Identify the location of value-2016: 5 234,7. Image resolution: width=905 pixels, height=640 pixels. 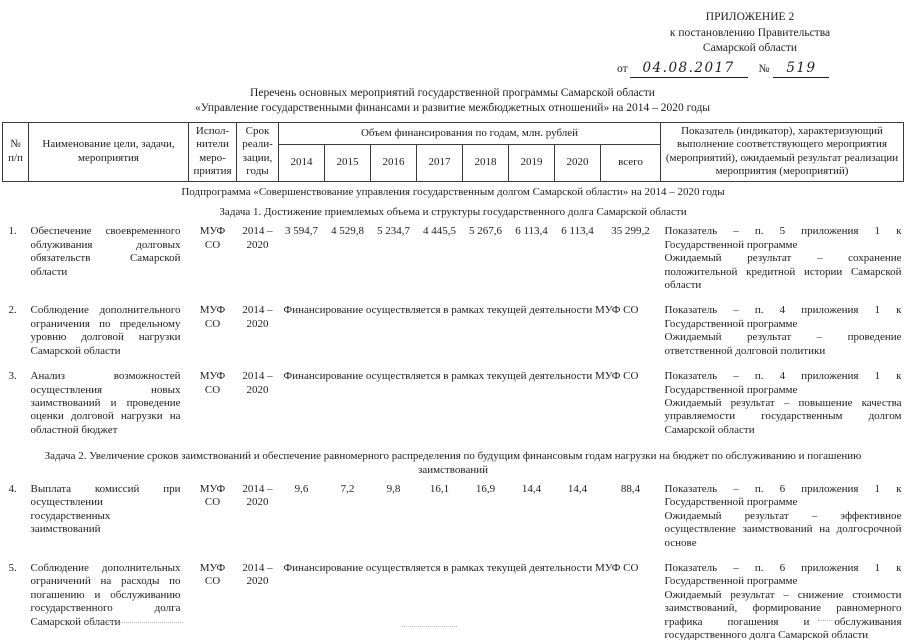
(393, 231).